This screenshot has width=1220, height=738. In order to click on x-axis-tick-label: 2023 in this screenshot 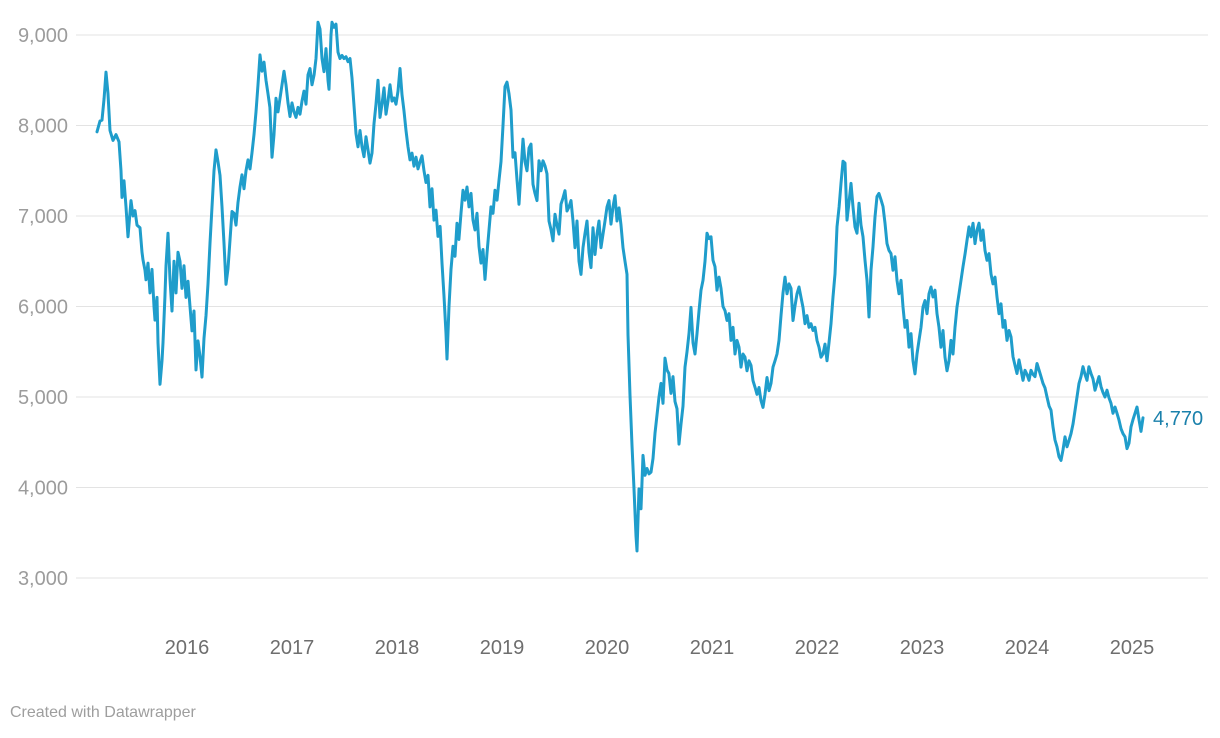, I will do `click(922, 648)`.